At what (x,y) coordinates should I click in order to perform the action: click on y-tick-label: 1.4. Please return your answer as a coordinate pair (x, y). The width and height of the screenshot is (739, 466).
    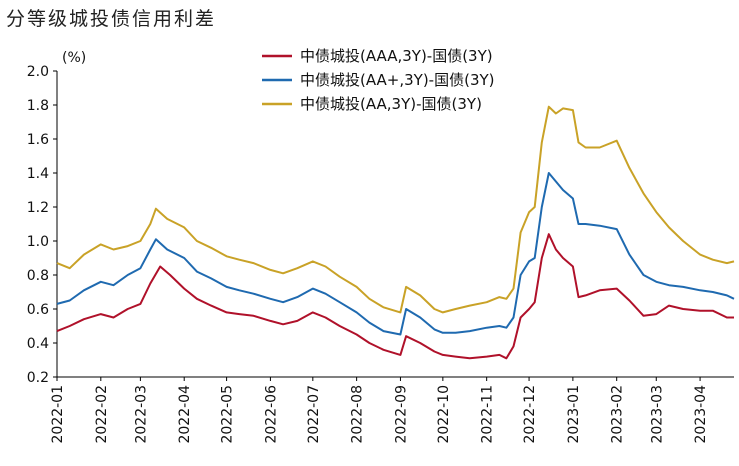
    Looking at the image, I should click on (38, 174).